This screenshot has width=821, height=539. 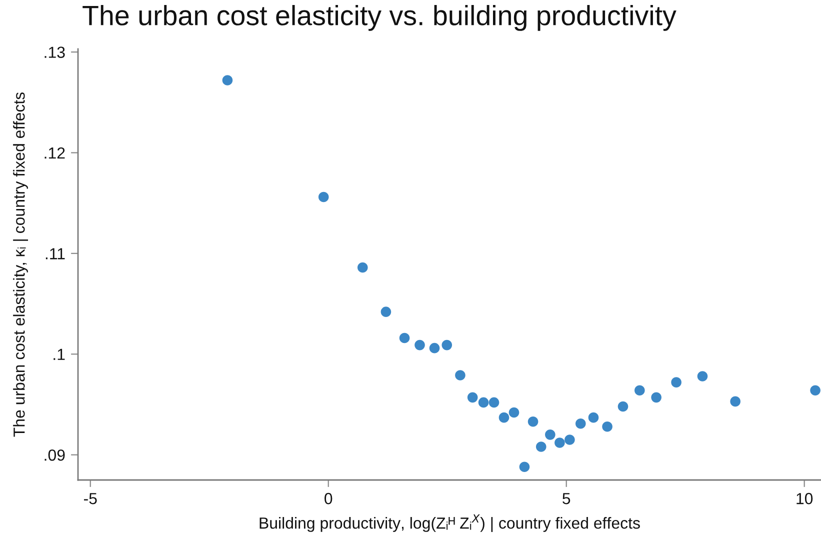 What do you see at coordinates (328, 498) in the screenshot?
I see `x-tick-label: 0` at bounding box center [328, 498].